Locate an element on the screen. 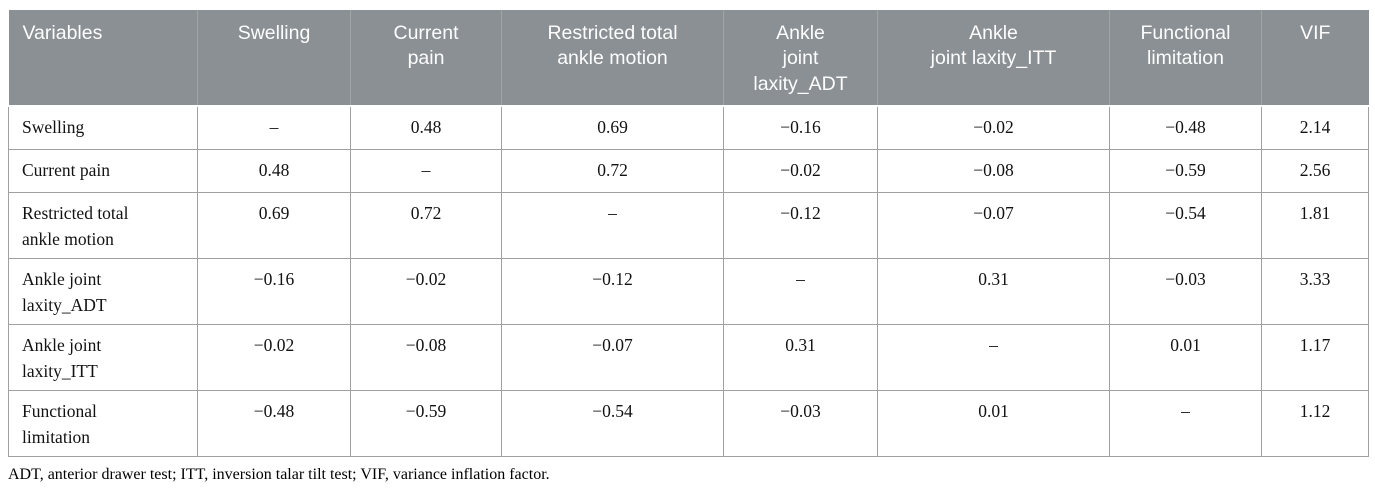 The image size is (1375, 488). row-label: Ankle joint laxity_ADT is located at coordinates (103, 291).